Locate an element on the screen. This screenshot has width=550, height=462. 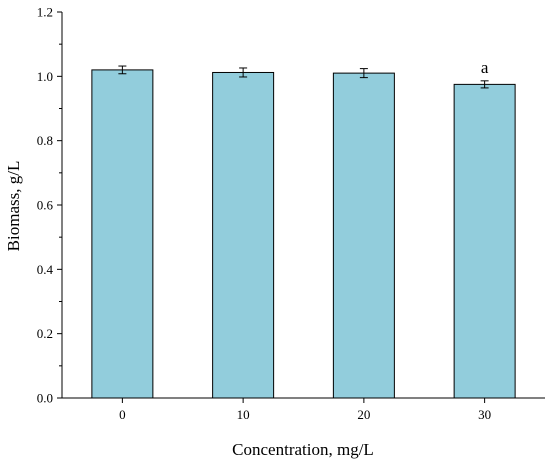
y-tick-label: 0.4 is located at coordinates (45, 269).